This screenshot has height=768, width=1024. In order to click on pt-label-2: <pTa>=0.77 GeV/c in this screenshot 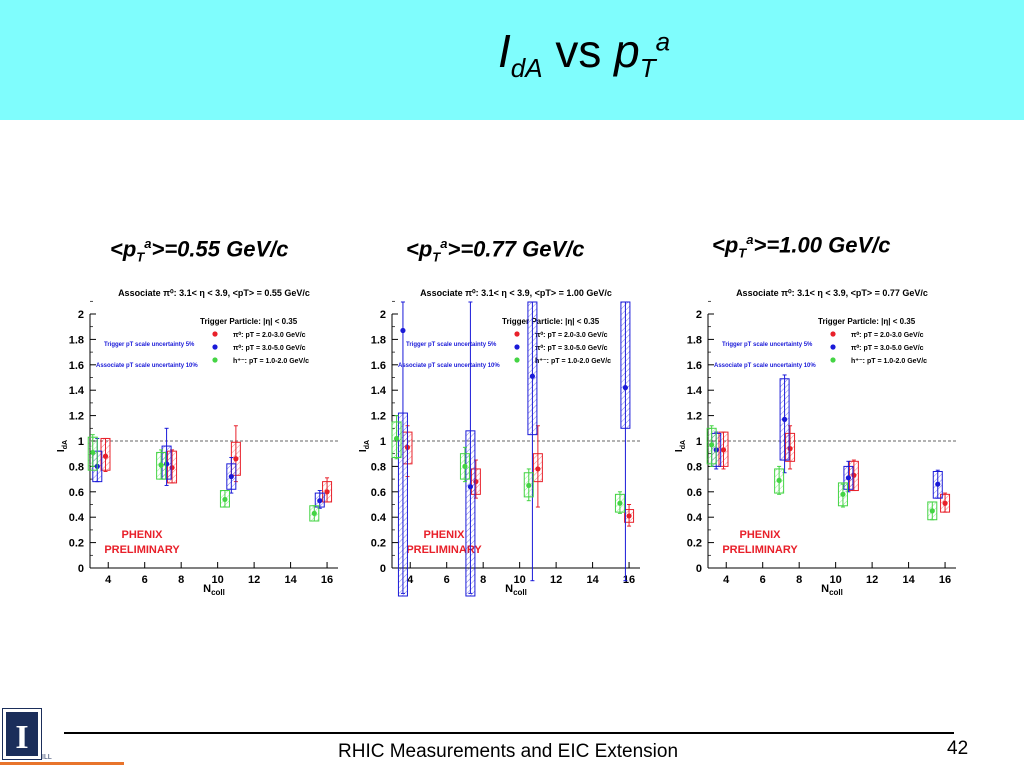, I will do `click(495, 250)`.